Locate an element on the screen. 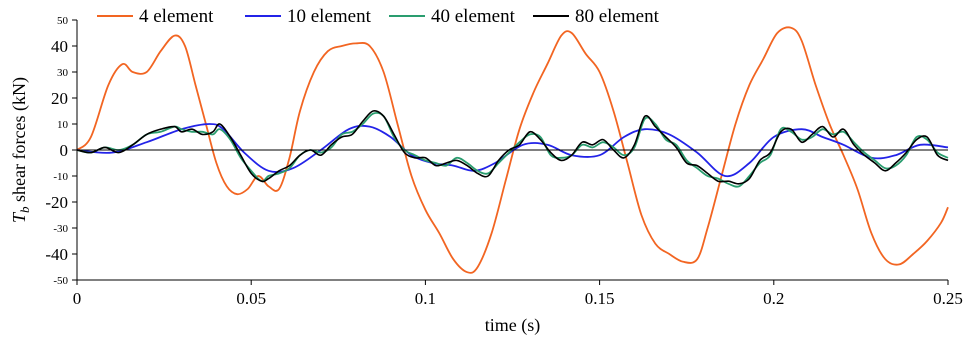 This screenshot has width=968, height=342. y-ticks: 50 40 30 20 10 0 -10 -20 -30 -40 -50 is located at coordinates (61, 151).